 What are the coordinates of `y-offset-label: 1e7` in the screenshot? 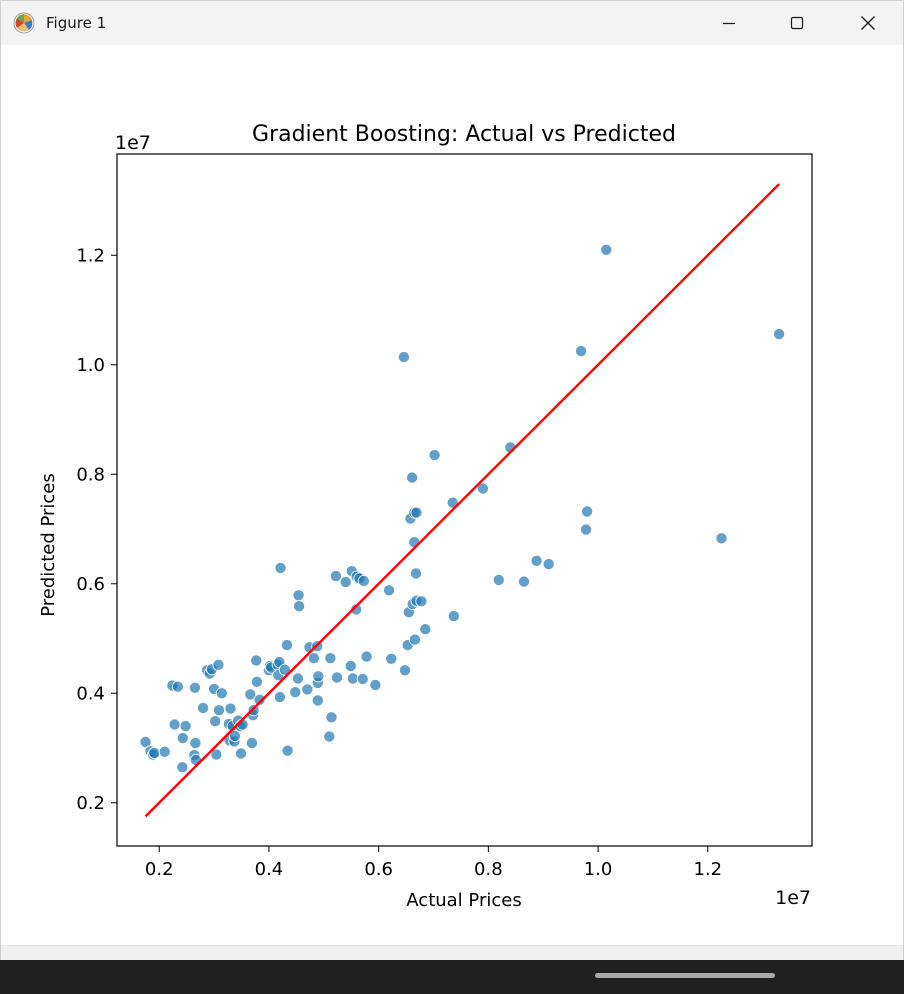 It's located at (133, 143).